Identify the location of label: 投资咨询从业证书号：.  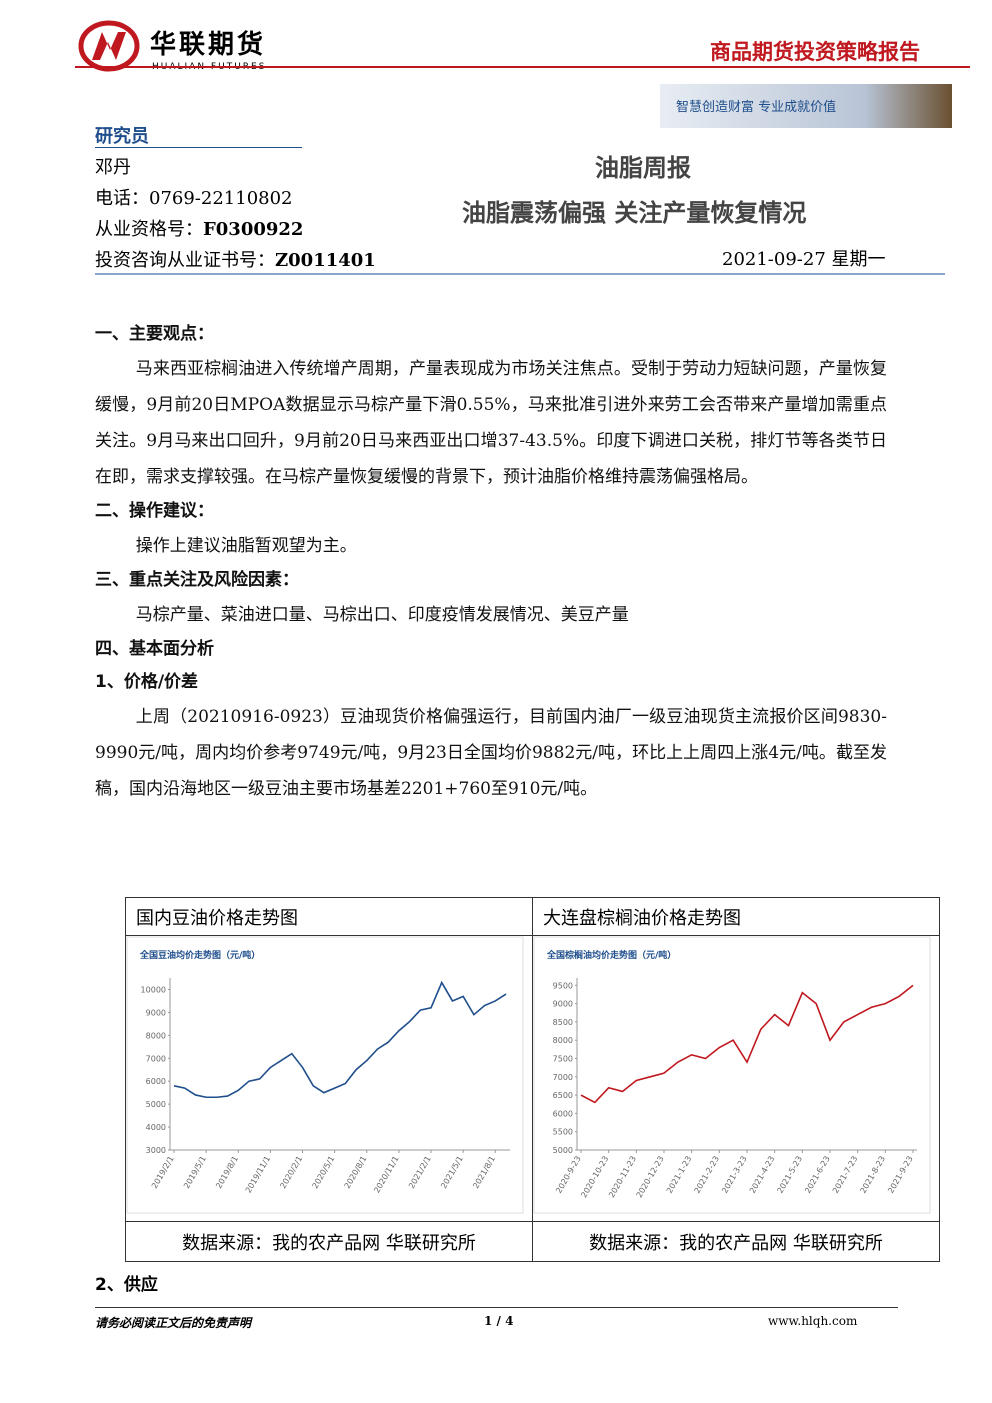
(185, 260).